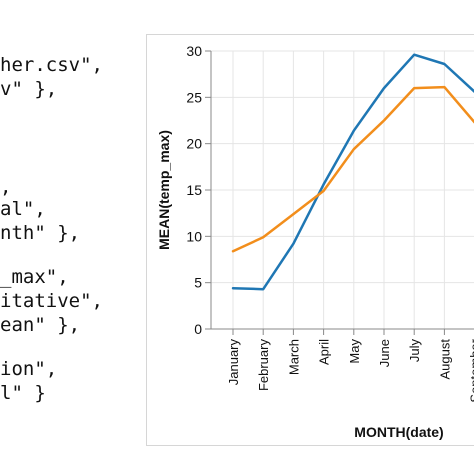  Describe the element at coordinates (444, 359) in the screenshot. I see `x-tick-label: August` at that location.